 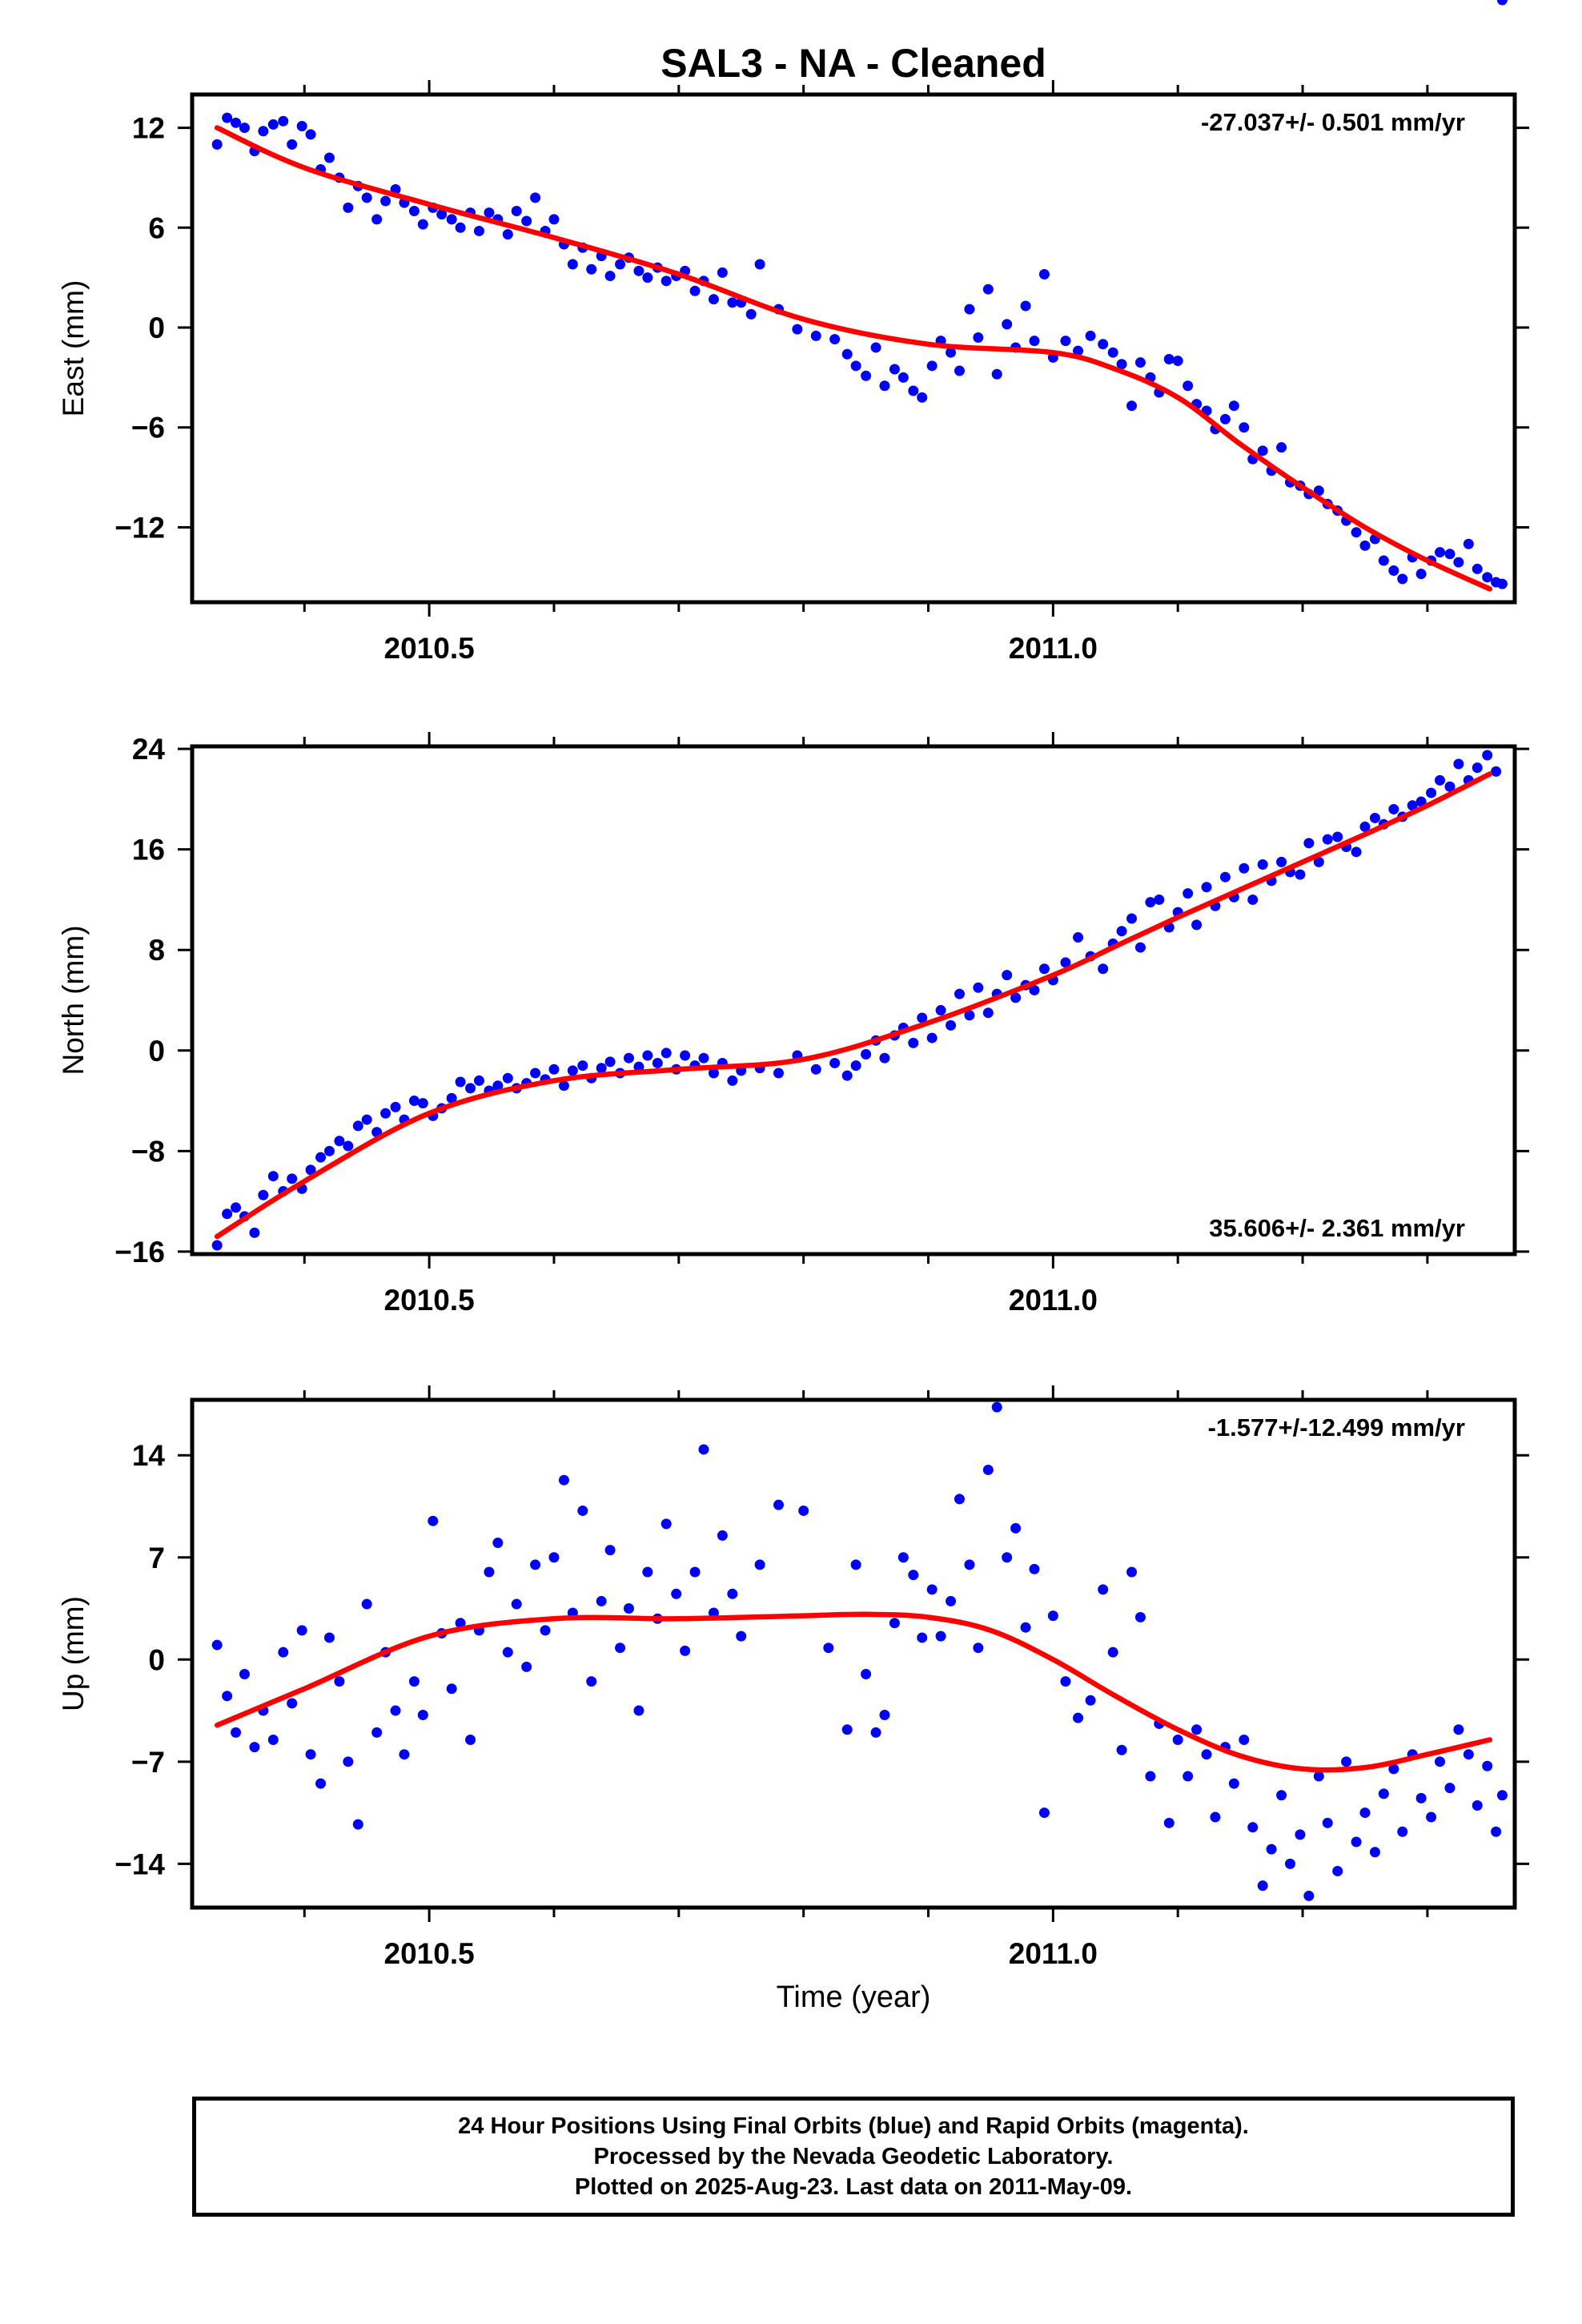 I want to click on x-tick-label: 2011.0, so click(x=1054, y=1953).